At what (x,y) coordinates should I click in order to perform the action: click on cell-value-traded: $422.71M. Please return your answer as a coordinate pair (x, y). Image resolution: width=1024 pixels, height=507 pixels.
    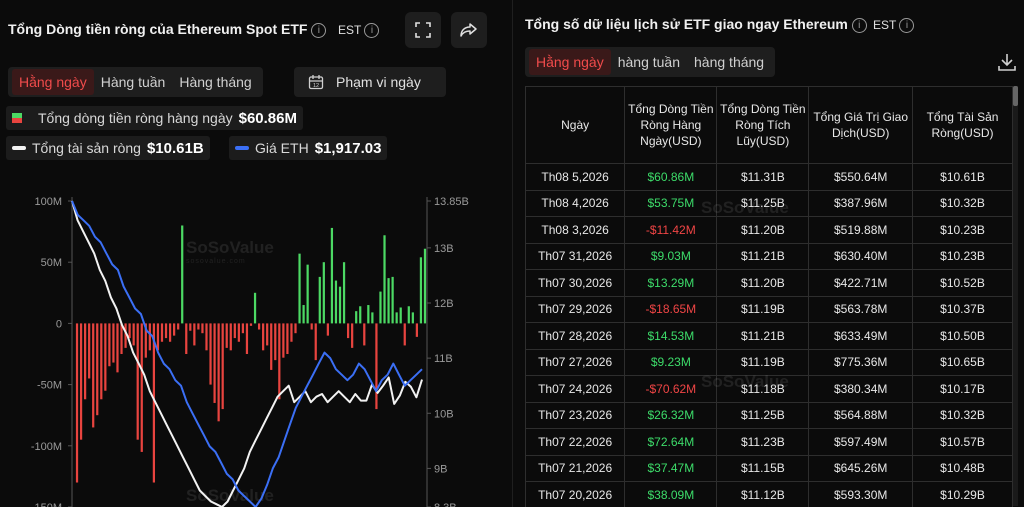
    Looking at the image, I should click on (861, 283).